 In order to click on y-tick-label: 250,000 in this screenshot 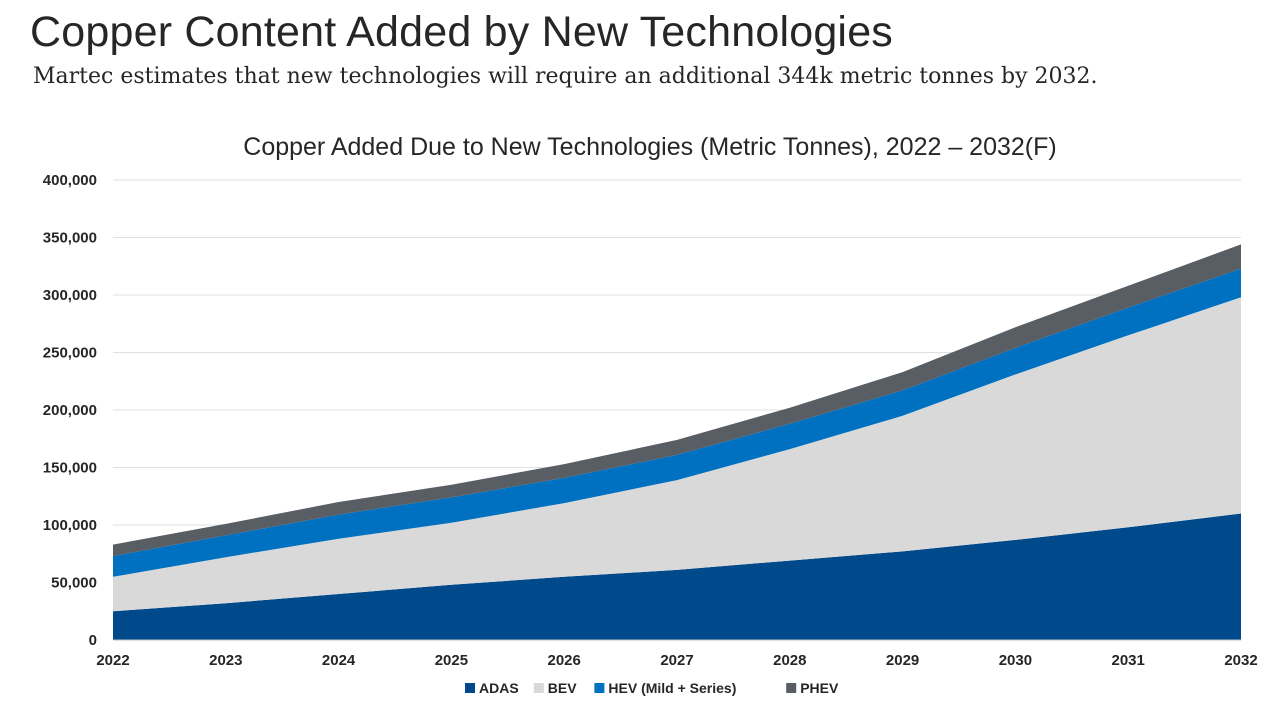, I will do `click(70, 353)`.